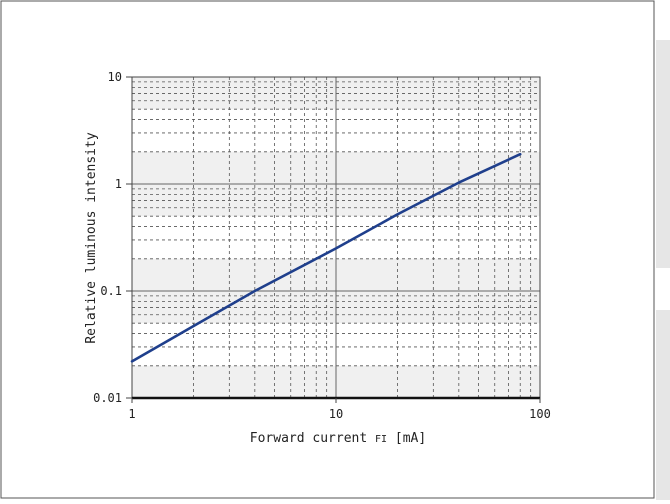  What do you see at coordinates (336, 414) in the screenshot?
I see `x-tick-label: 10` at bounding box center [336, 414].